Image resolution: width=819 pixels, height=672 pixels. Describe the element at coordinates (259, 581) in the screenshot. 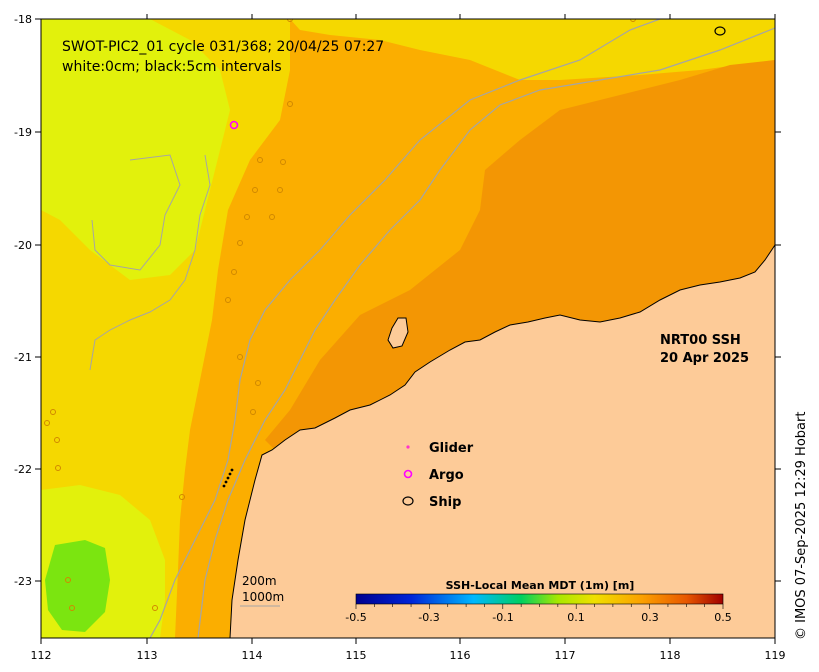

I see `isobath-label-200m: 200m` at that location.